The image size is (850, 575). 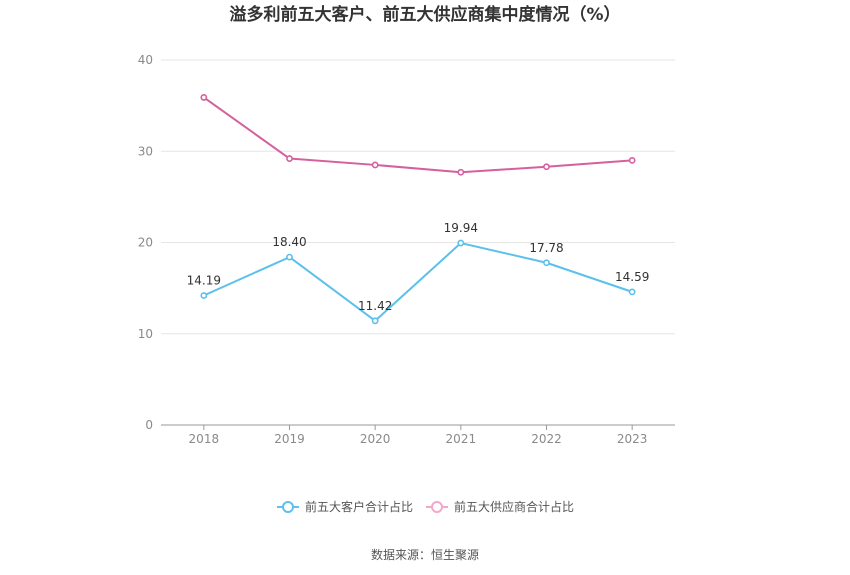 What do you see at coordinates (145, 151) in the screenshot?
I see `y-tick-label: 30` at bounding box center [145, 151].